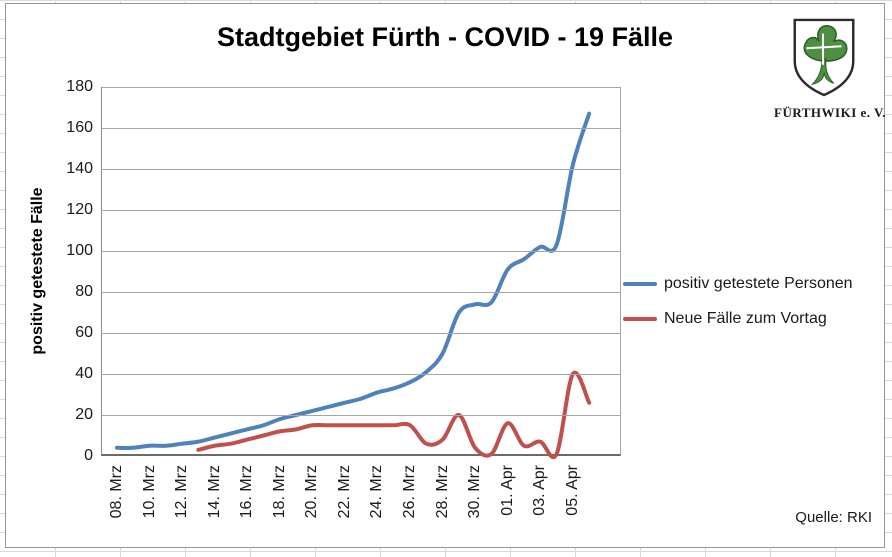  Describe the element at coordinates (377, 492) in the screenshot. I see `x-tick-label: 24. Mrz` at that location.